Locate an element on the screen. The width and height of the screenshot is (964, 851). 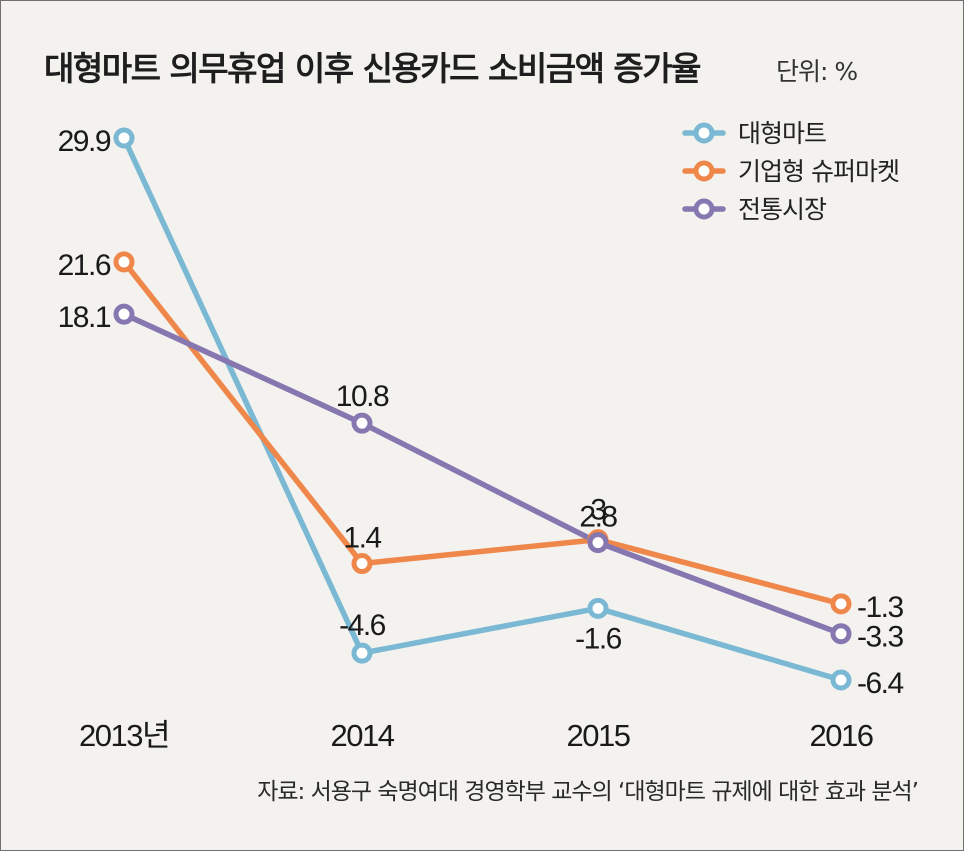
x-tick-label-2: 2015 is located at coordinates (598, 735).